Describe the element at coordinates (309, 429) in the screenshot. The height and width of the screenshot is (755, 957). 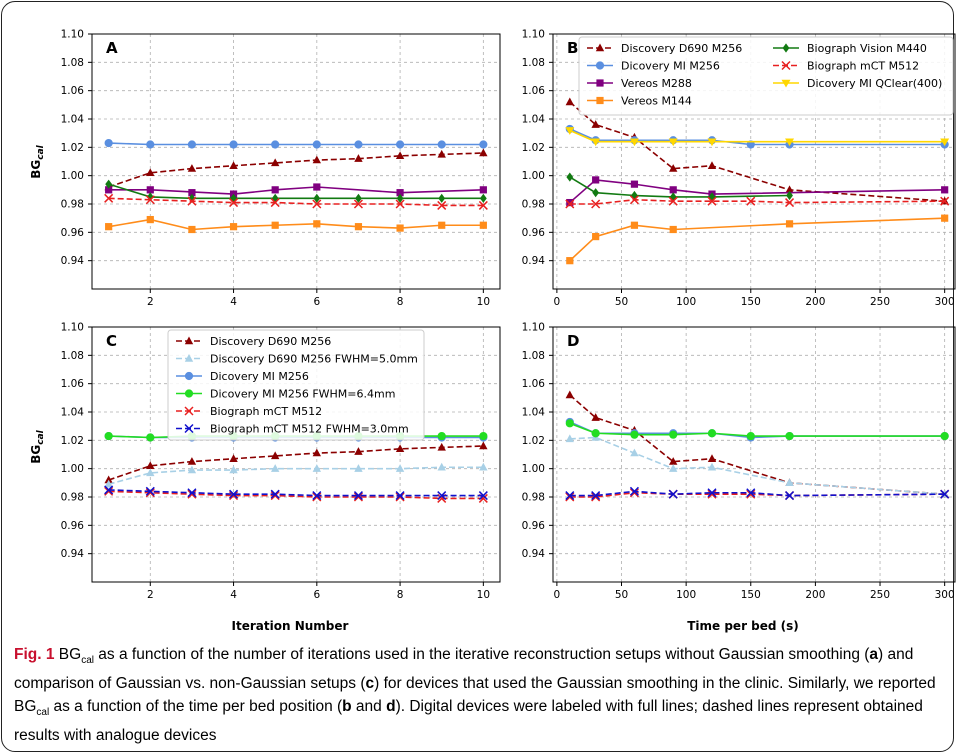
I see `legend-label: Biograph mCT M512 FWHM=3.0mm` at that location.